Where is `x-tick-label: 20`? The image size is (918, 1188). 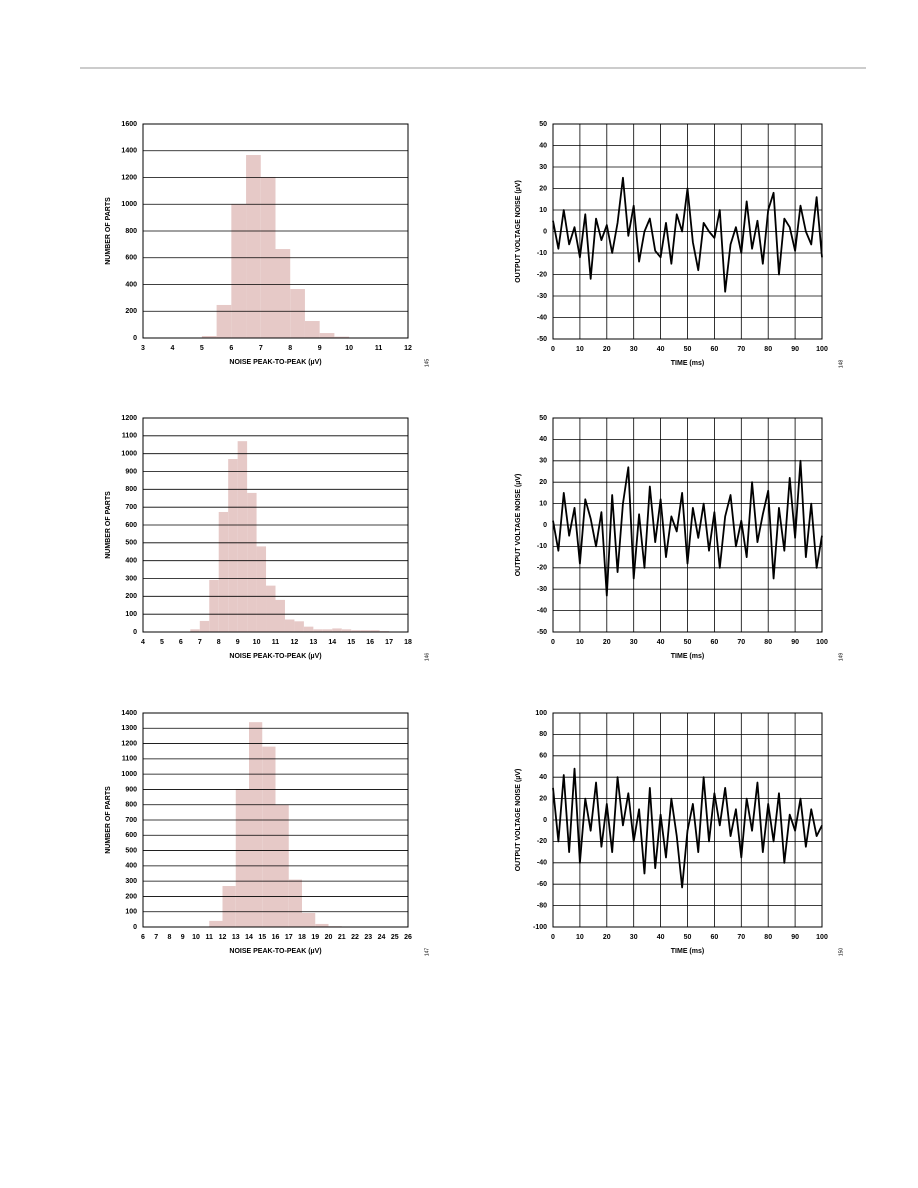
x-tick-label: 20 is located at coordinates (607, 937).